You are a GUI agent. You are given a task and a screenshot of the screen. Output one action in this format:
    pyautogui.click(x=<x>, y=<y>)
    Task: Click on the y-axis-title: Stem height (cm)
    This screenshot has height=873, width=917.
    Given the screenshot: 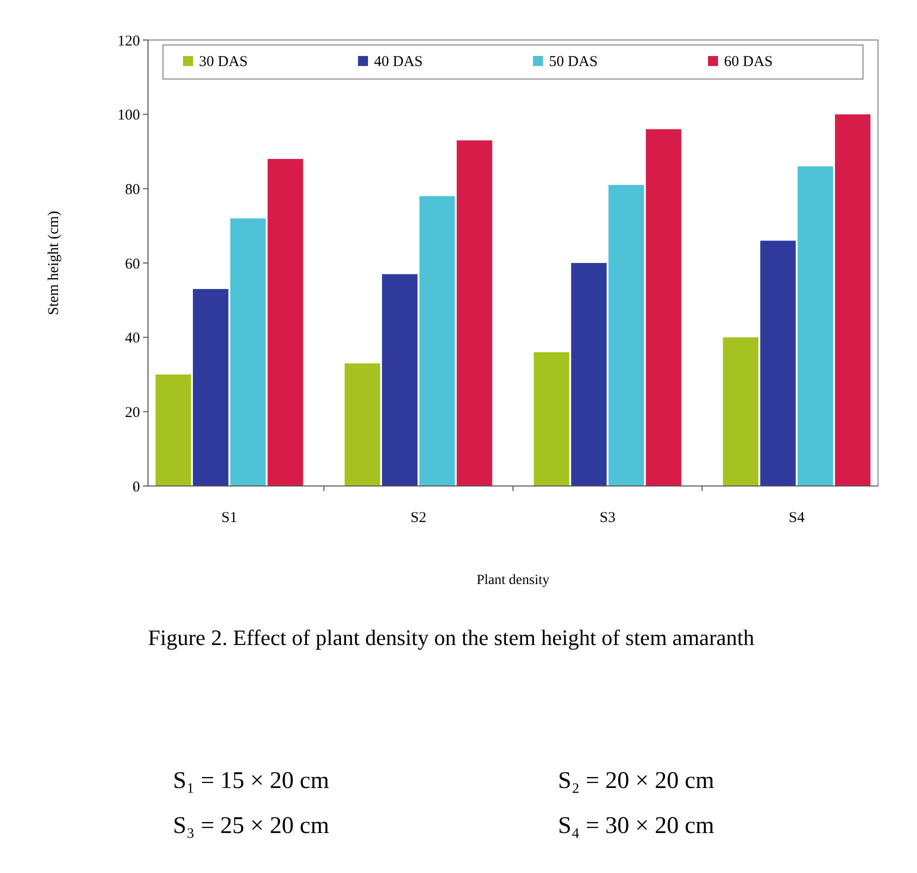 What is the action you would take?
    pyautogui.click(x=54, y=263)
    